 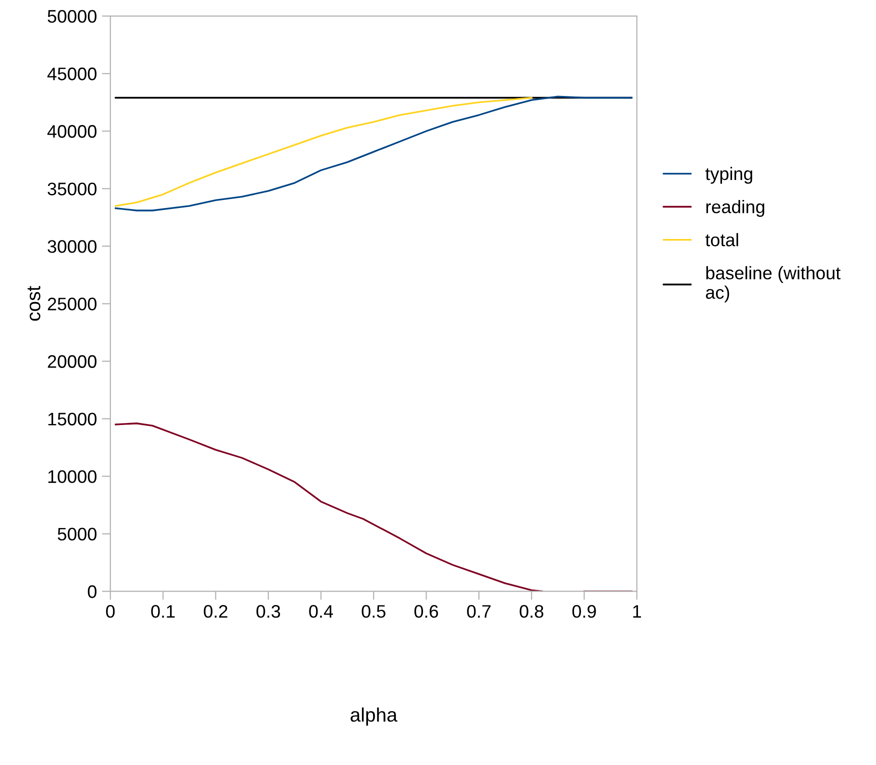 What do you see at coordinates (72, 16) in the screenshot?
I see `y-tick-label: 50000` at bounding box center [72, 16].